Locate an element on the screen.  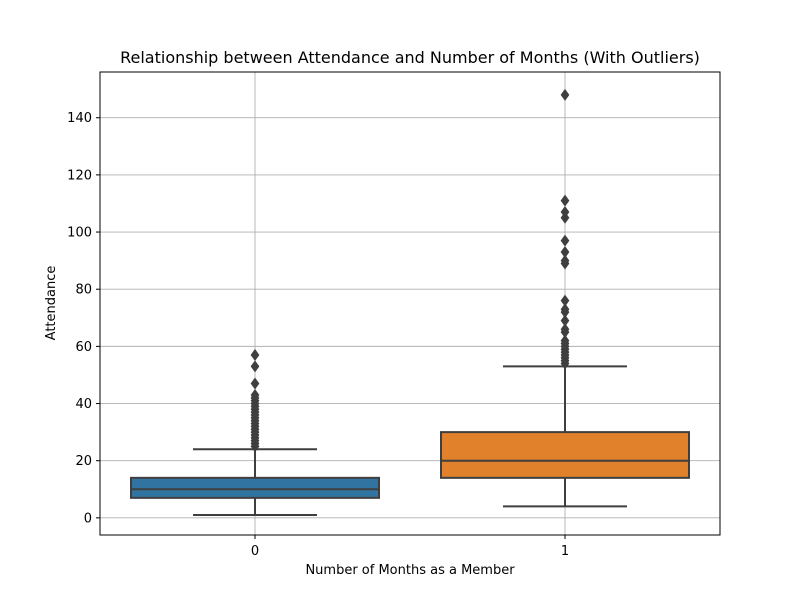
y-tick-label: 140 is located at coordinates (79, 118).